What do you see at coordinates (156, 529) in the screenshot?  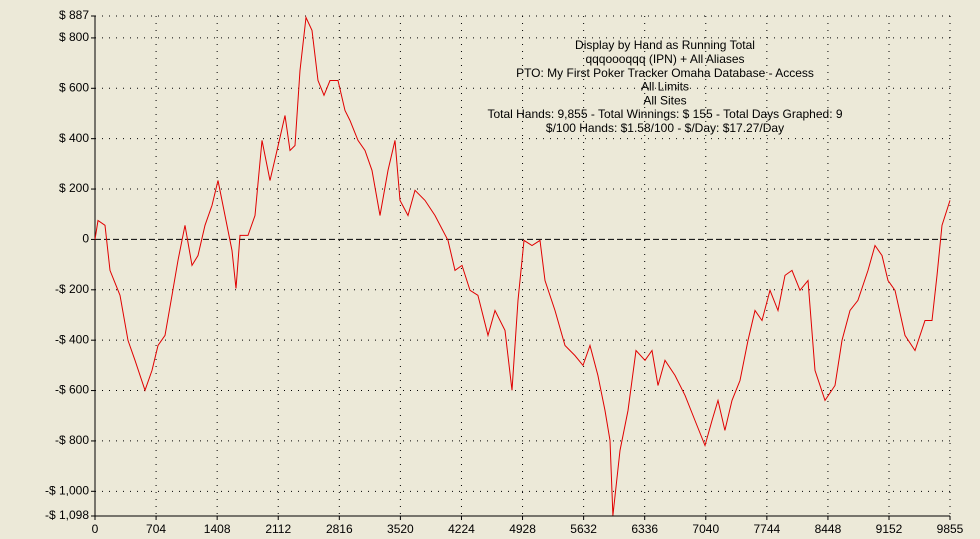 I see `x-tick-label: 704` at bounding box center [156, 529].